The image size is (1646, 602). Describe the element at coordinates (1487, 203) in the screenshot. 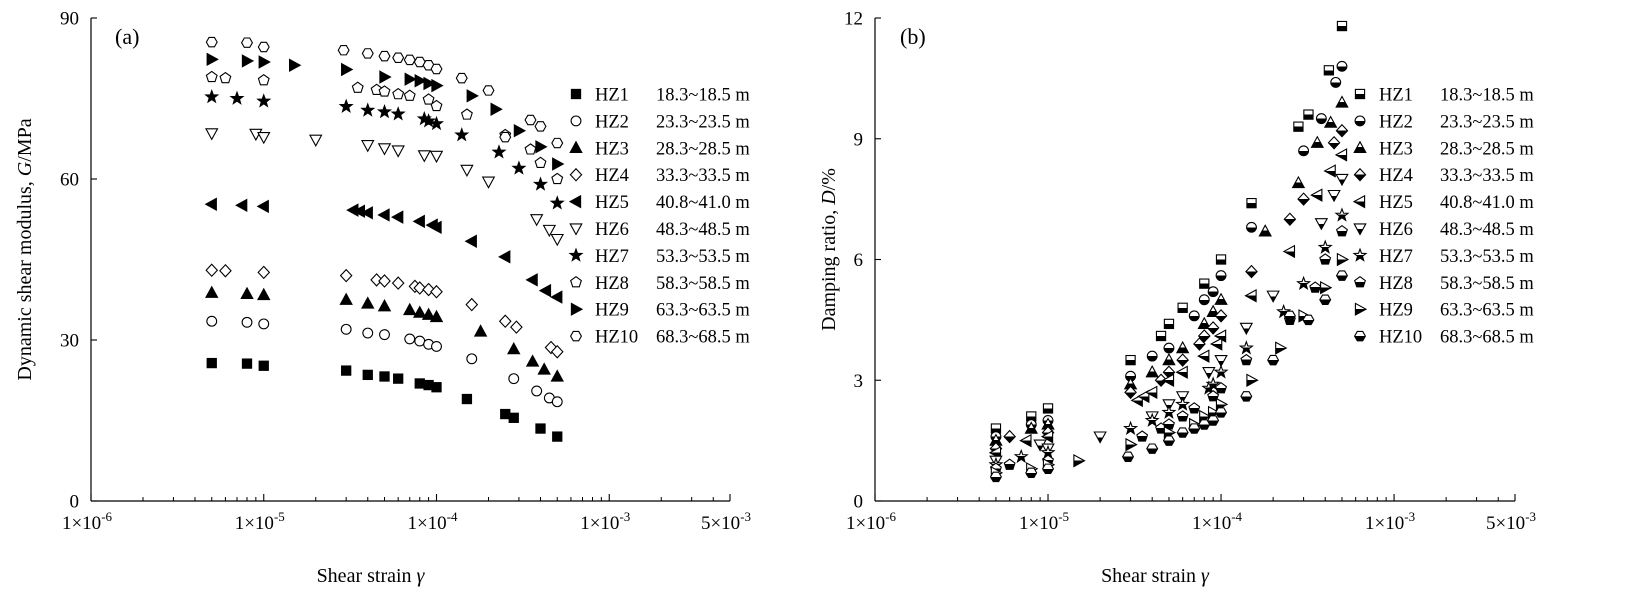

I see `legend-series-depth: 40.8~41.0 m` at that location.